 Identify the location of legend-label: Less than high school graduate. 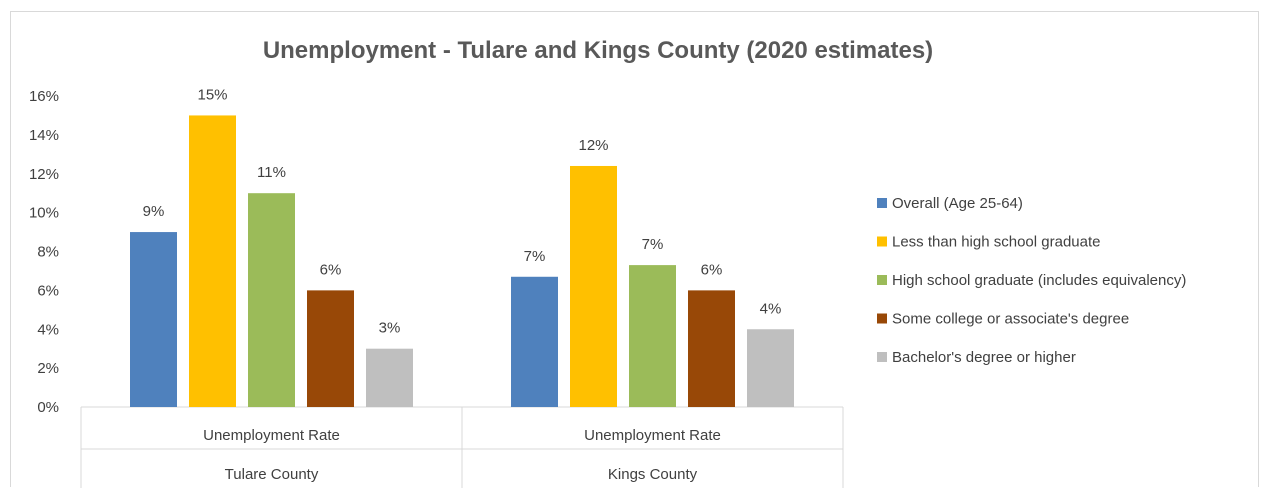
(996, 242).